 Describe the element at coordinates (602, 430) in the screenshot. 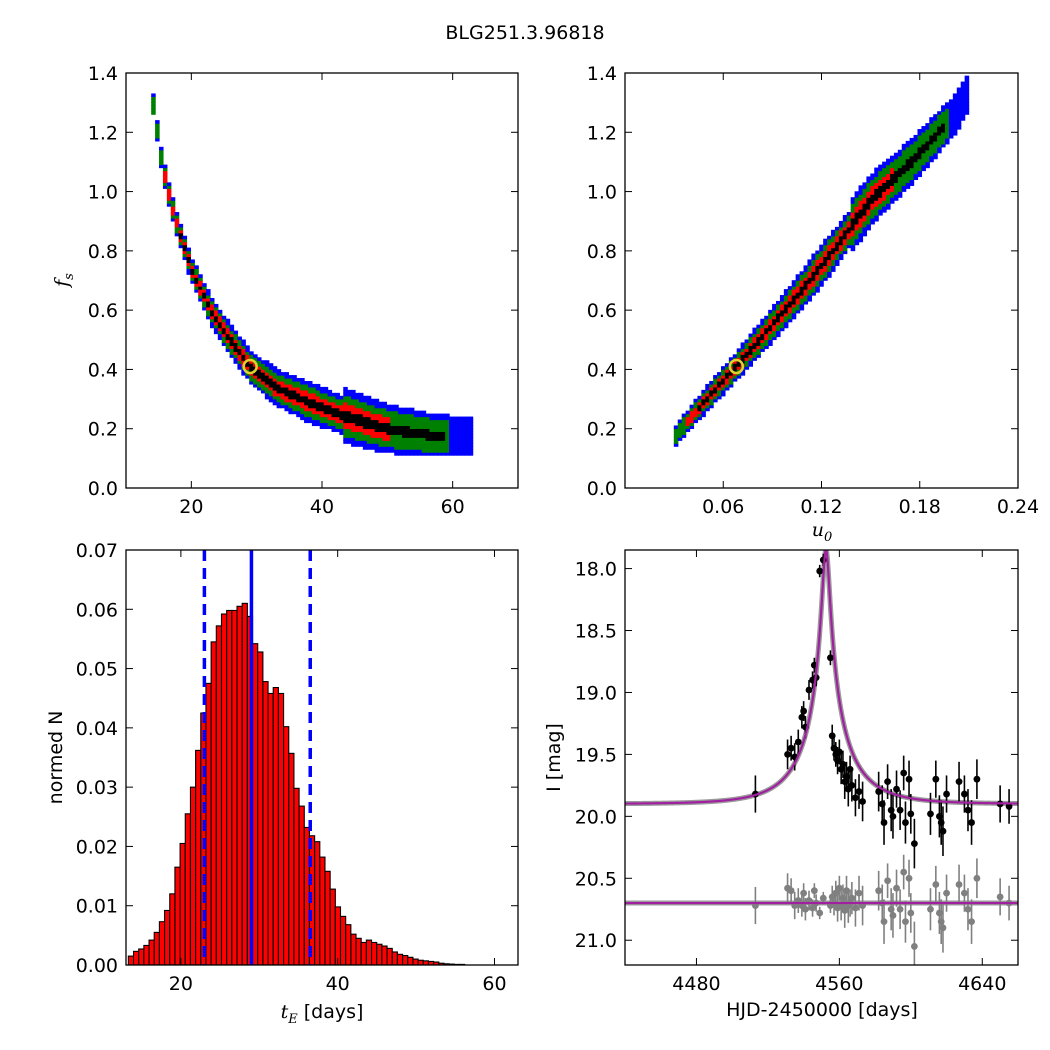

I see `y-tick-label: 0.2` at that location.